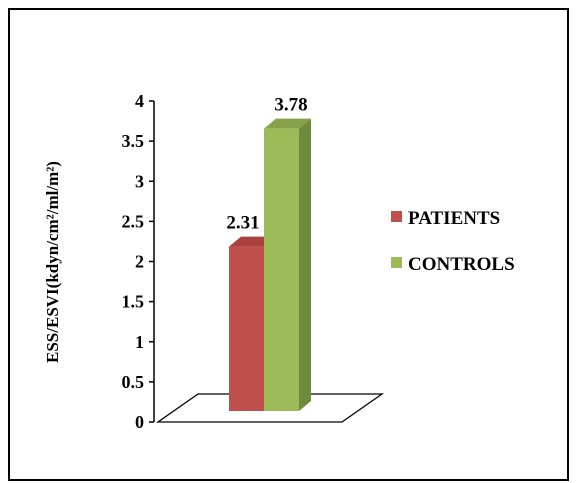  I want to click on bar-controls, so click(287, 264).